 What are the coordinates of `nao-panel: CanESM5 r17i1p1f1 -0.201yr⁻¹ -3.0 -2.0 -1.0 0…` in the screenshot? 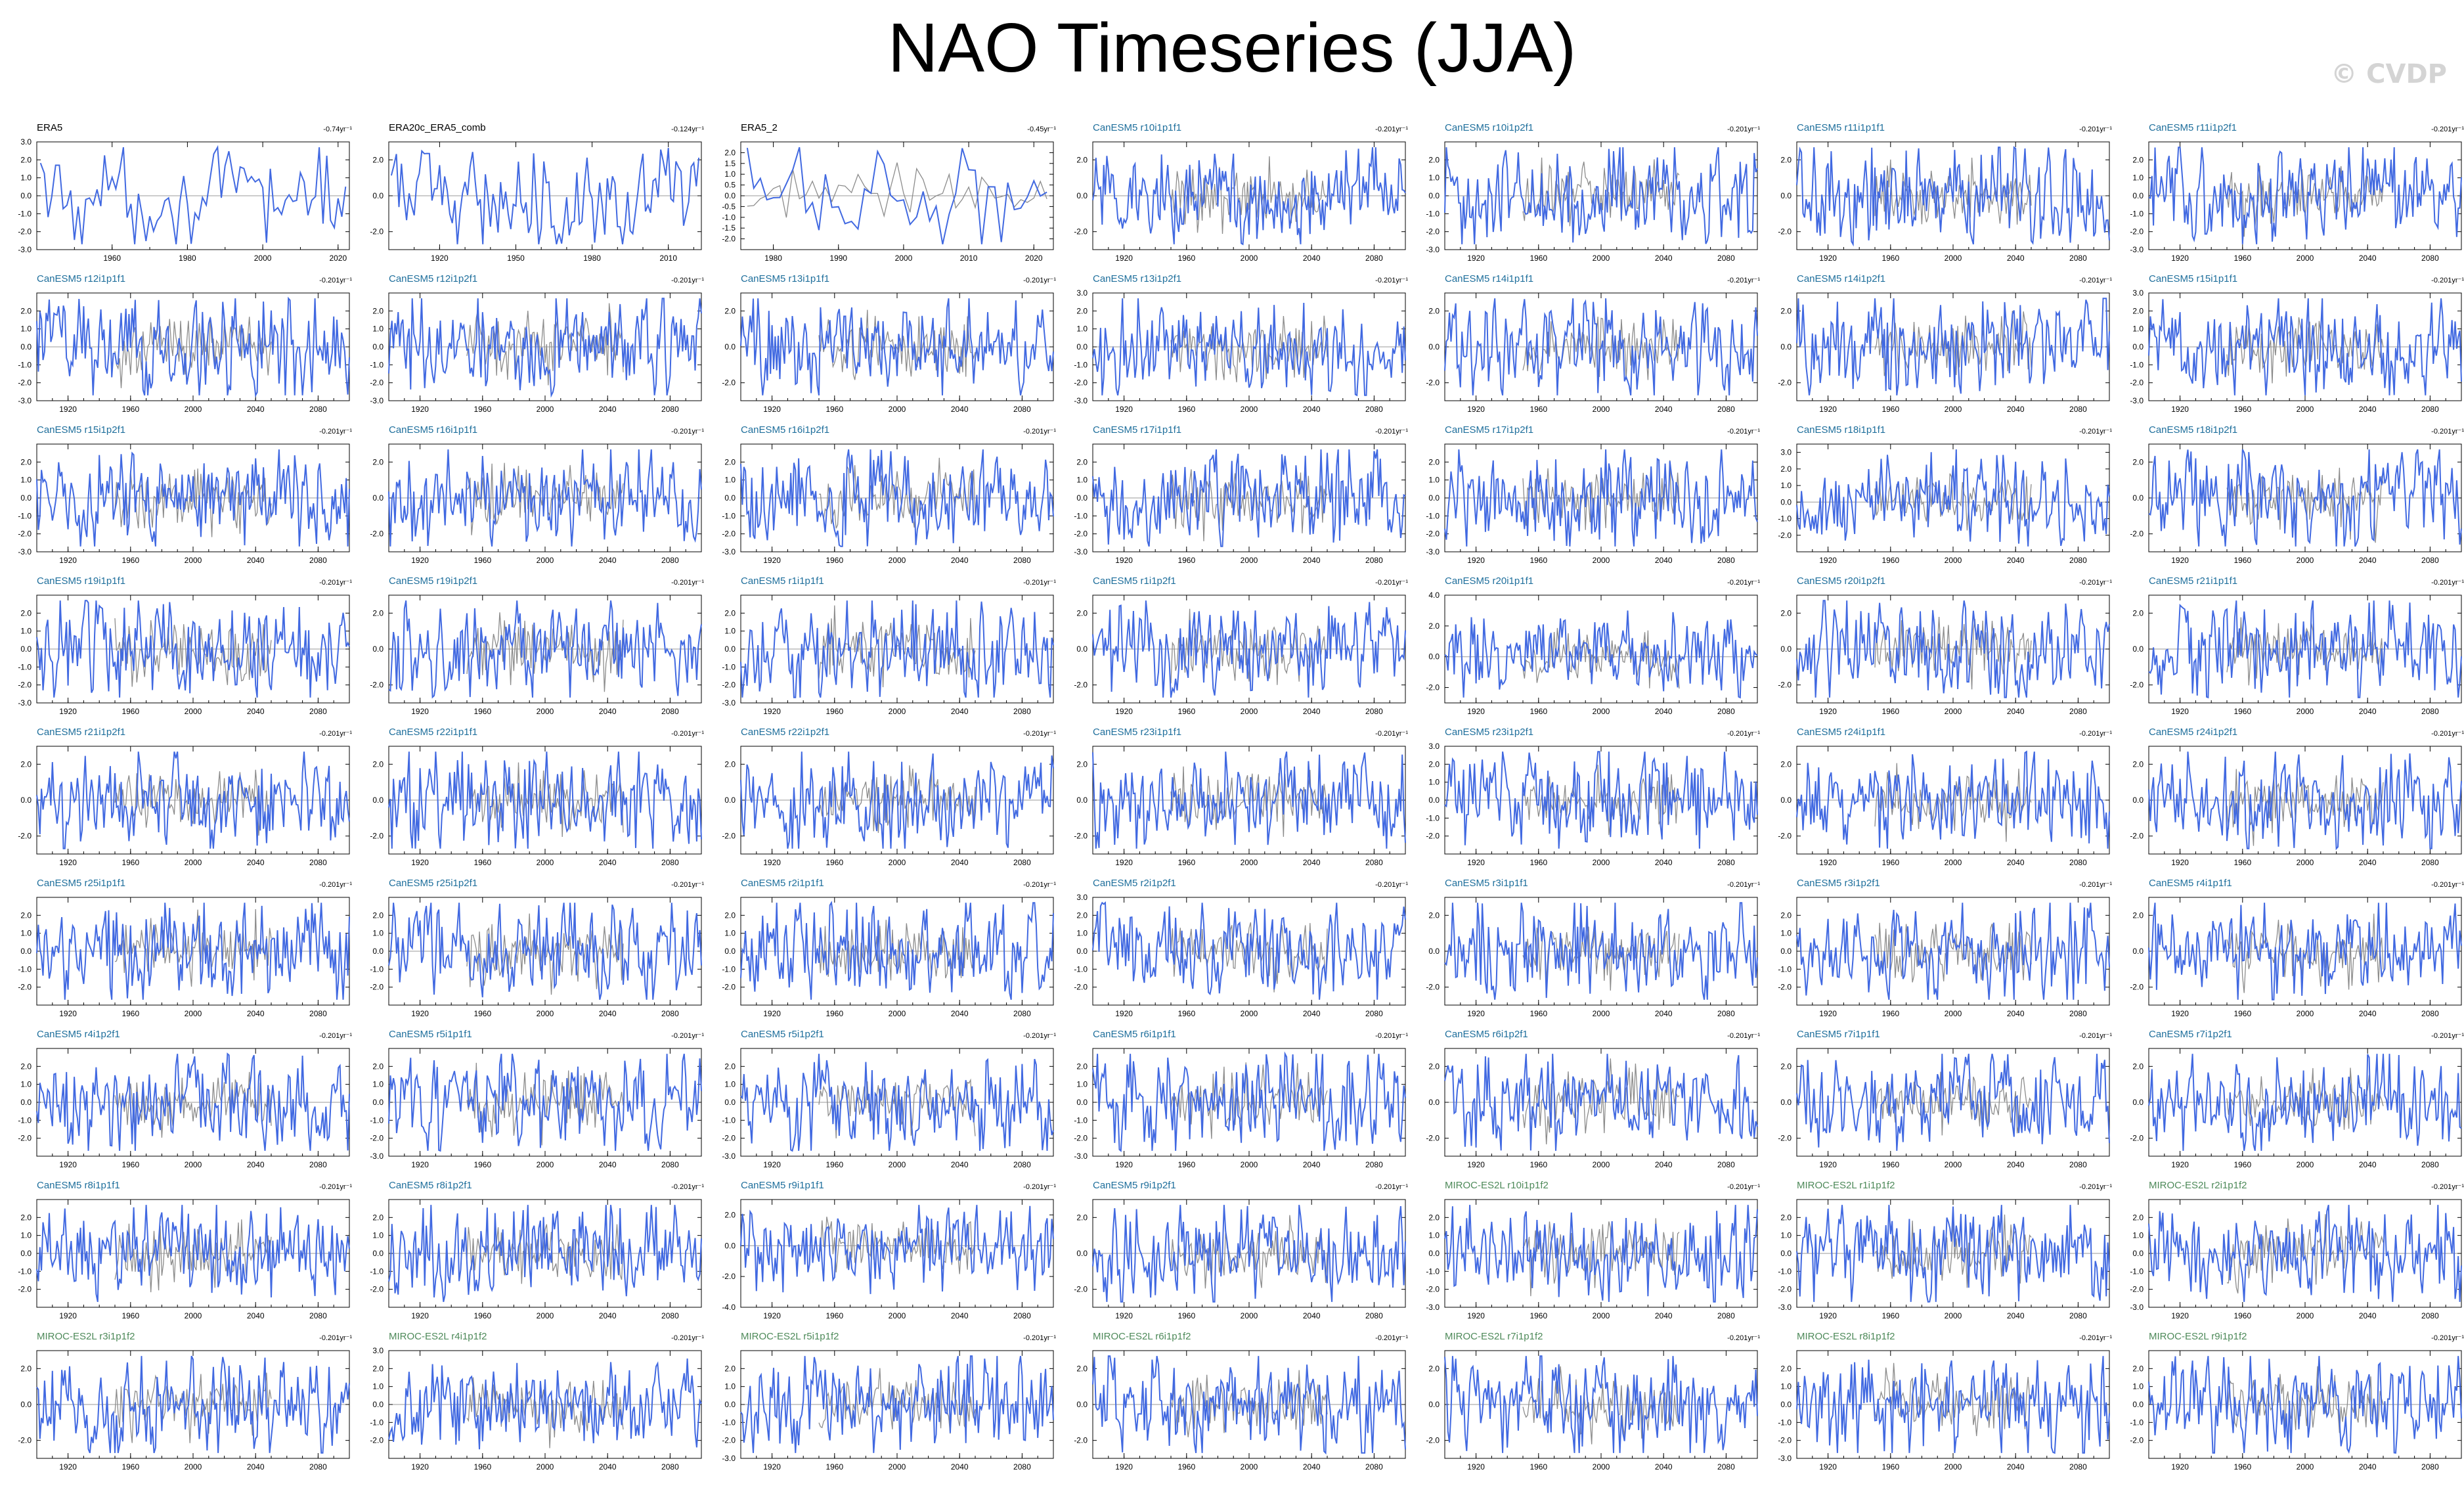 It's located at (1232, 499).